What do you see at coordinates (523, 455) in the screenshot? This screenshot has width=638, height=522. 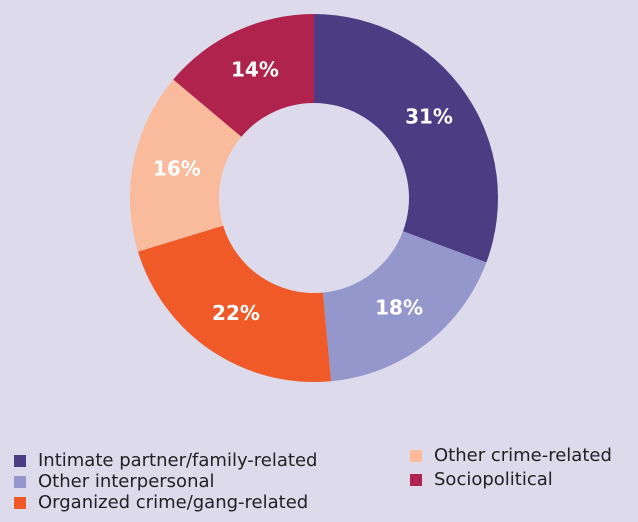 I see `legend-label: Other crime-related` at bounding box center [523, 455].